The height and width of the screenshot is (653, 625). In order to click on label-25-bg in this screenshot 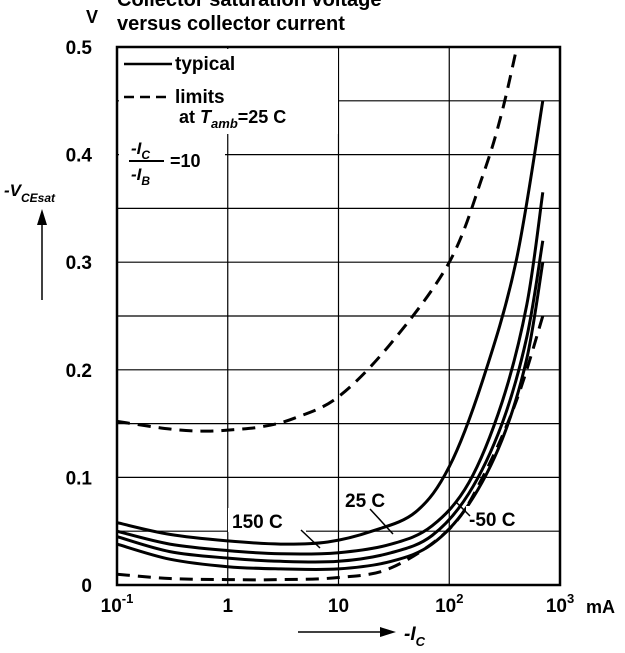, I will do `click(376, 500)`.